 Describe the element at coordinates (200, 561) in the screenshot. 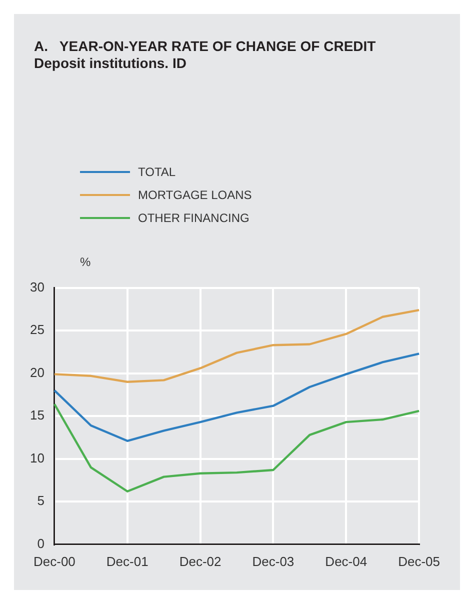

I see `x-tick-label: Dec-02` at that location.